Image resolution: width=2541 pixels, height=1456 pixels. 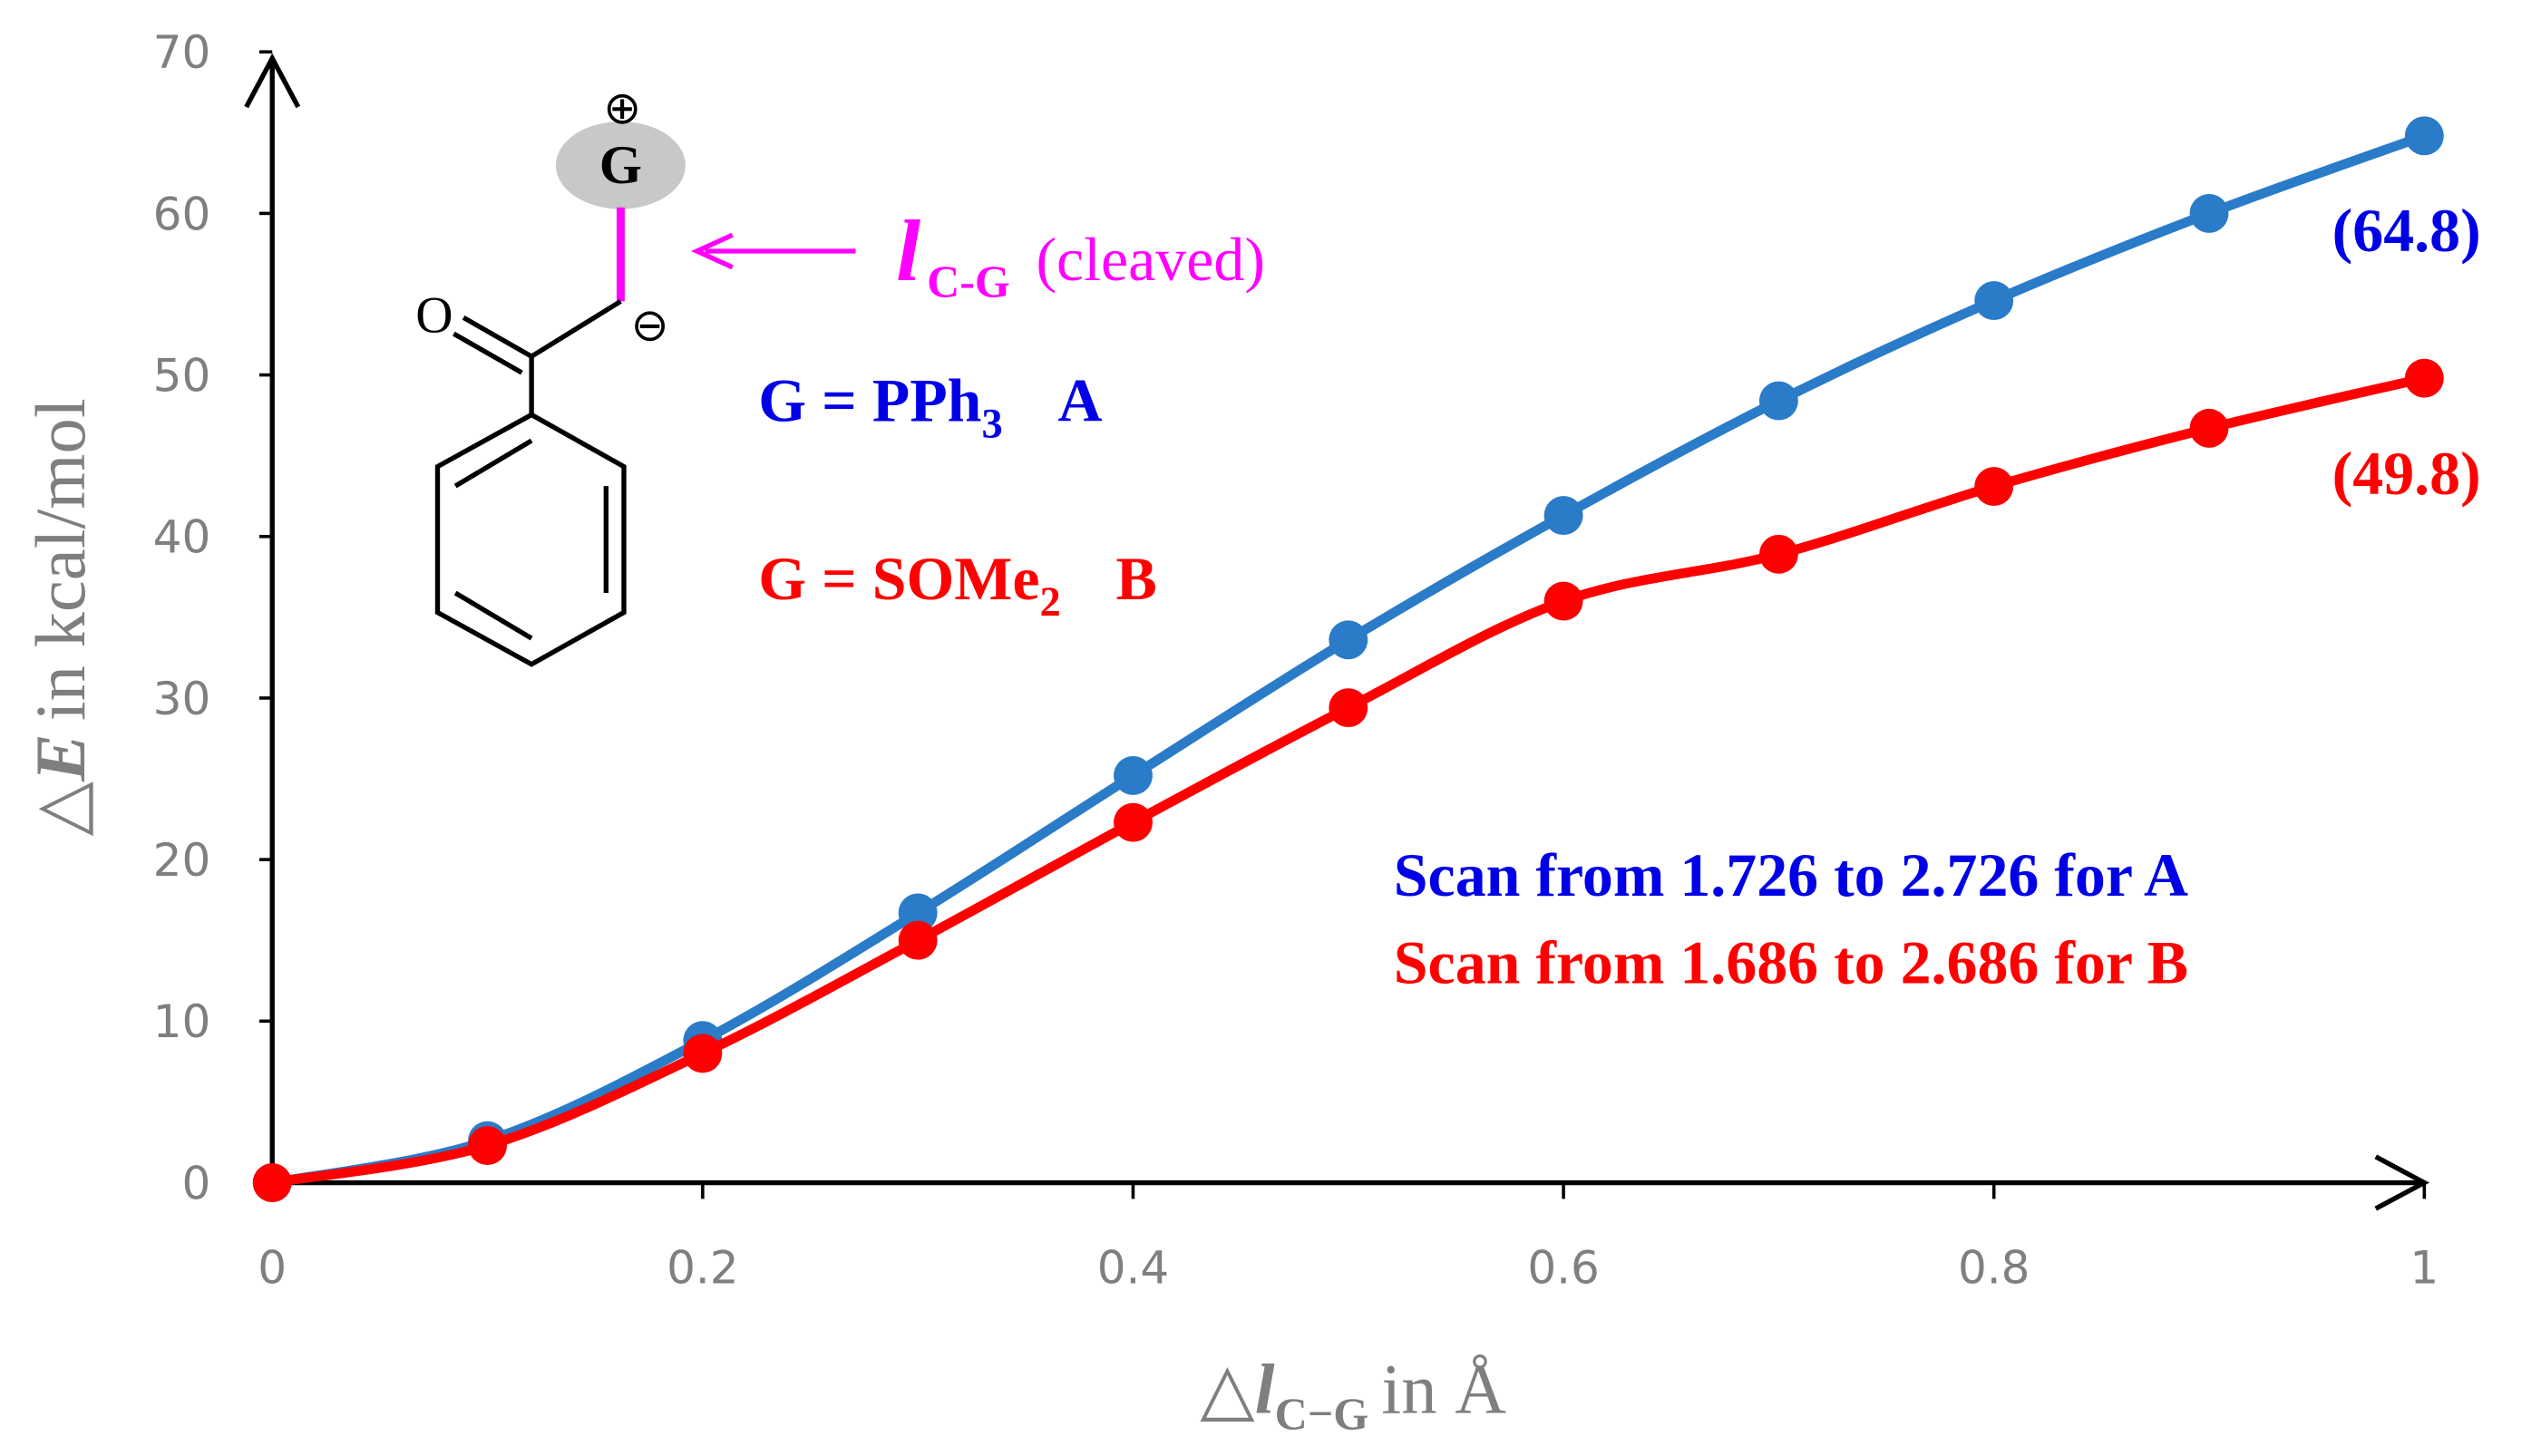 I want to click on y-tick-label: 30, so click(x=182, y=699).